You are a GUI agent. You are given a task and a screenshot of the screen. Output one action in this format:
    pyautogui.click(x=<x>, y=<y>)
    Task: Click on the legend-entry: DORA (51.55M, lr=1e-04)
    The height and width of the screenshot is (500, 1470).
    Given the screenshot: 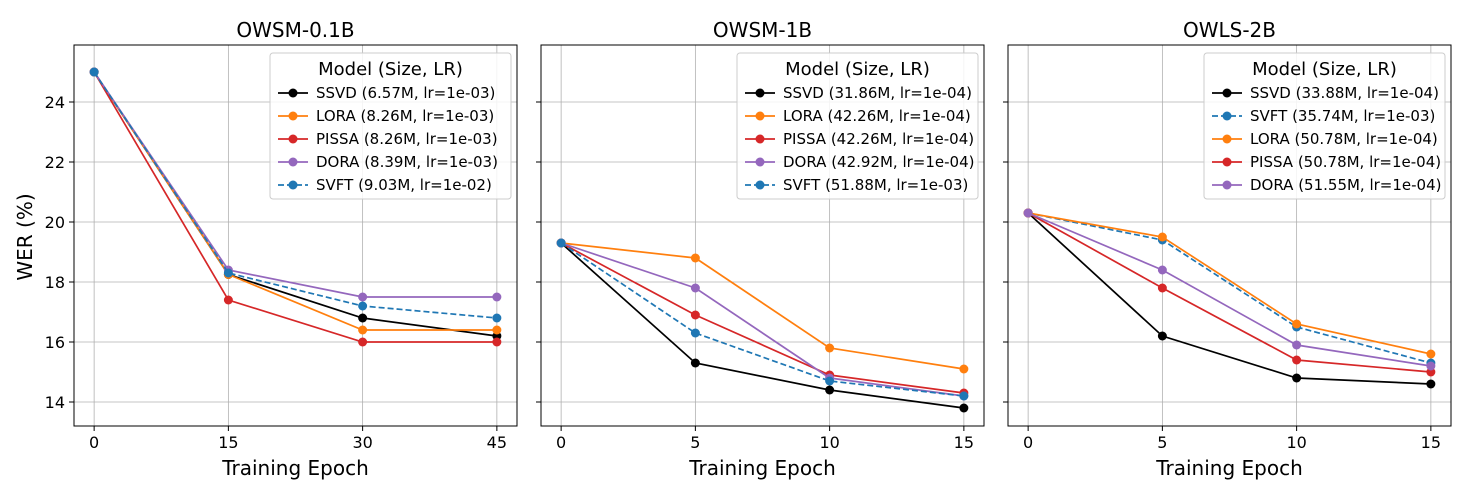 What is the action you would take?
    pyautogui.click(x=1346, y=185)
    